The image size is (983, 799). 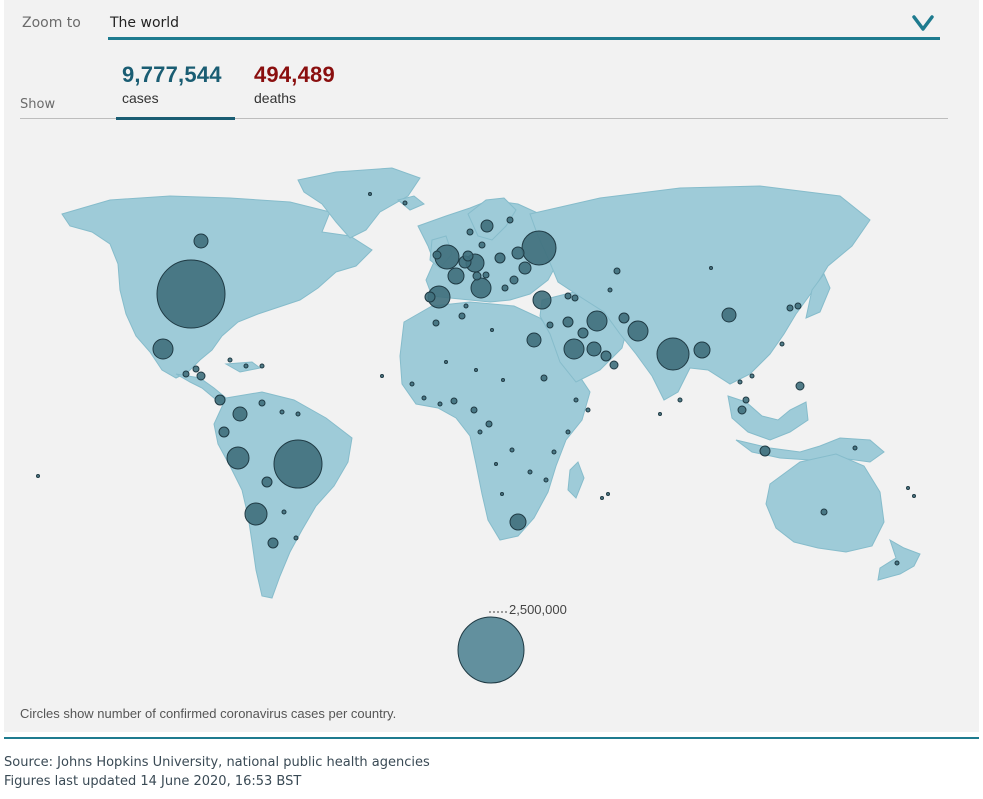 I want to click on bubble-namibia, so click(x=502, y=494).